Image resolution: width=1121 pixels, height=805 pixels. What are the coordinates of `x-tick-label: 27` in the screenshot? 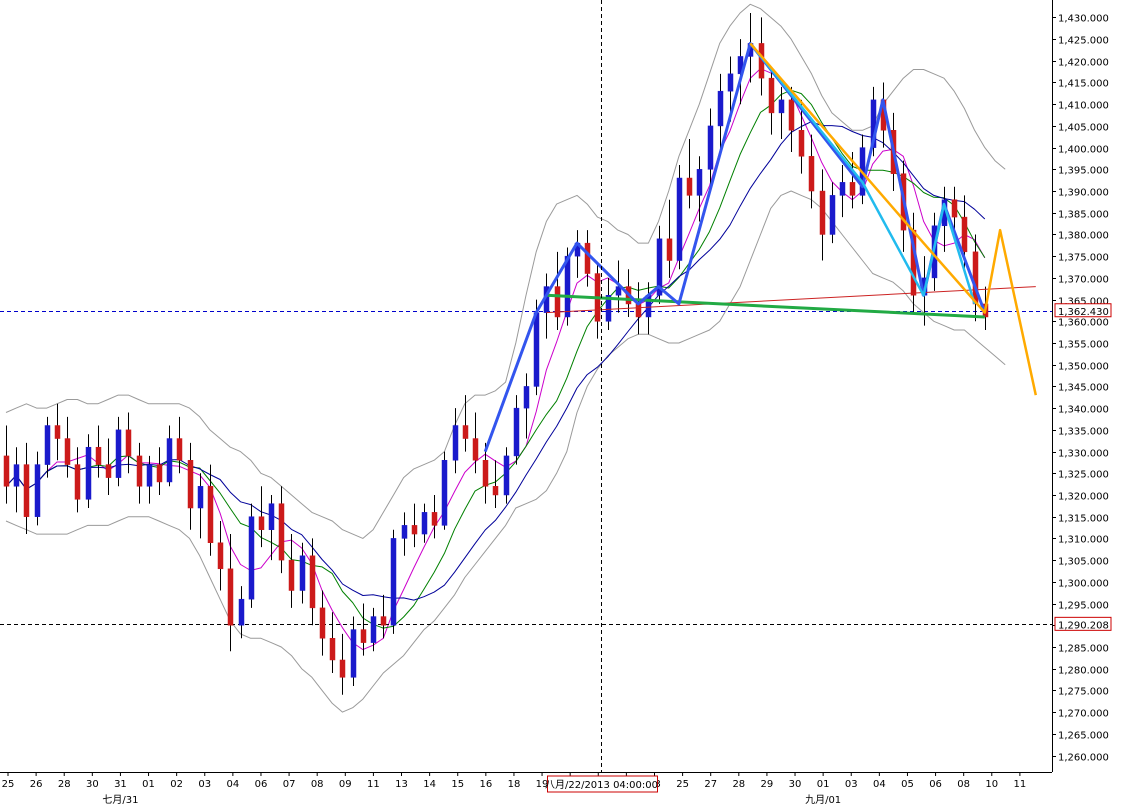 It's located at (710, 784).